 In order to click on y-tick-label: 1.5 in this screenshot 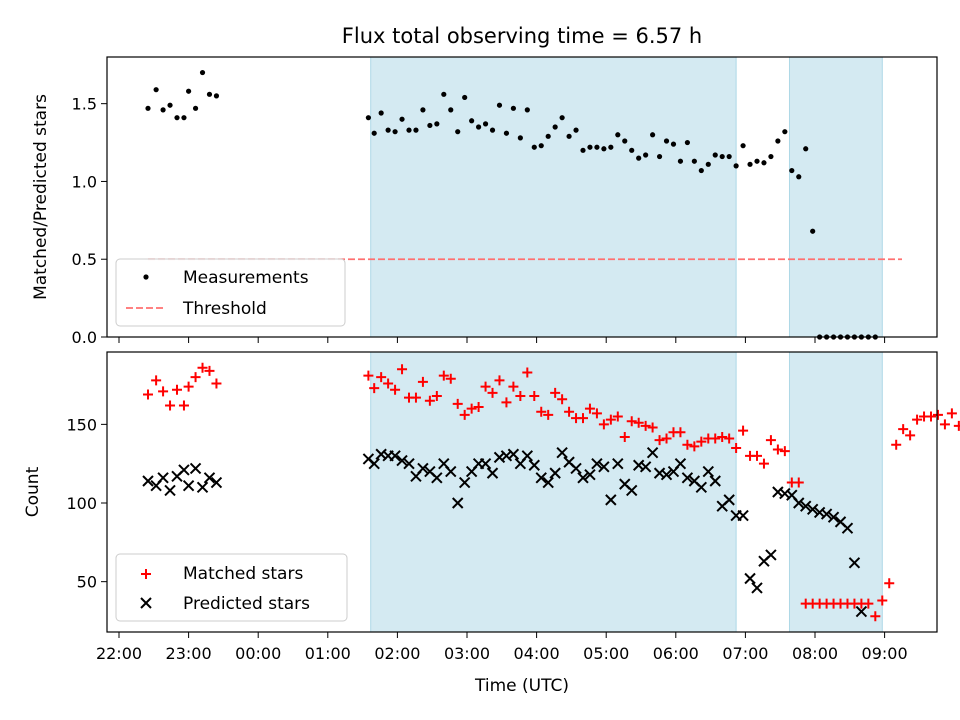, I will do `click(84, 104)`.